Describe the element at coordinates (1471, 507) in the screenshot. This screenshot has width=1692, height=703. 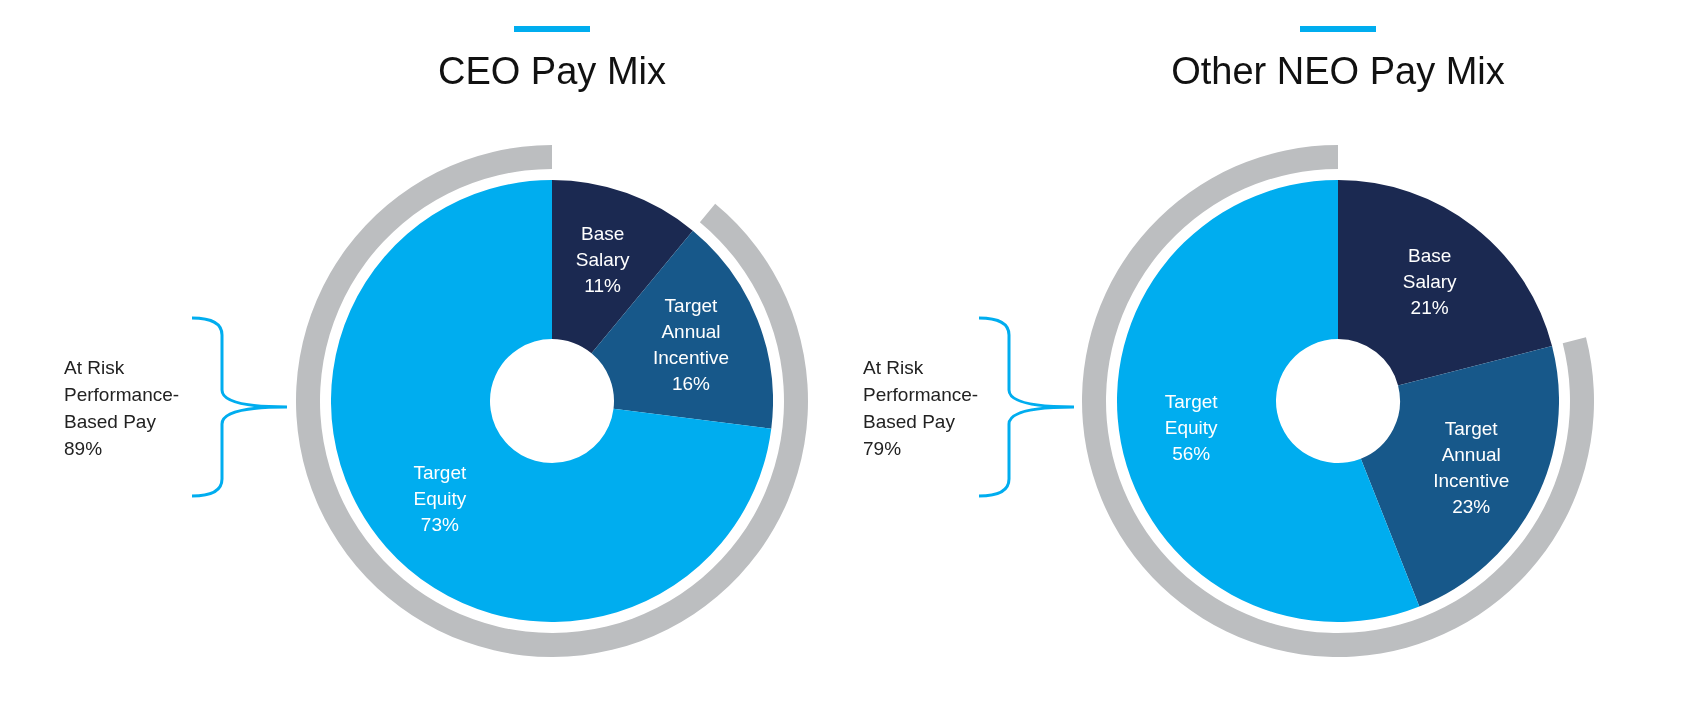
I see `data-label: 23%` at that location.